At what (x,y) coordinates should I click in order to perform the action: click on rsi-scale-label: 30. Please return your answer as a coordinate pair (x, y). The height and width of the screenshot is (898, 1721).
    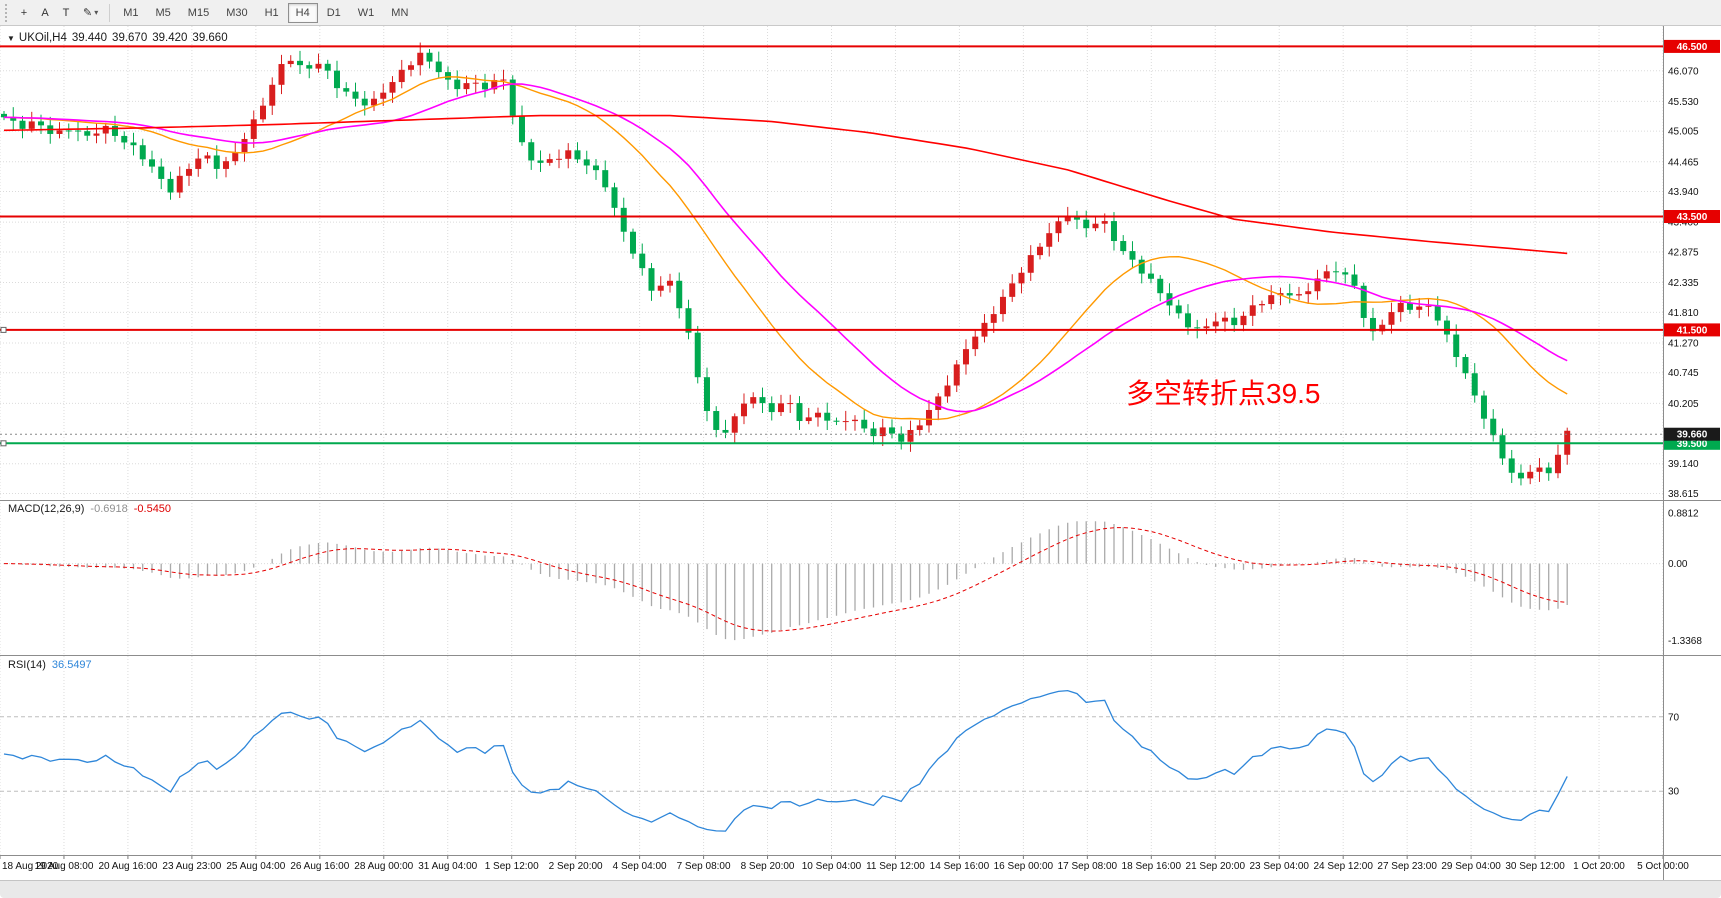
    Looking at the image, I should click on (1674, 792).